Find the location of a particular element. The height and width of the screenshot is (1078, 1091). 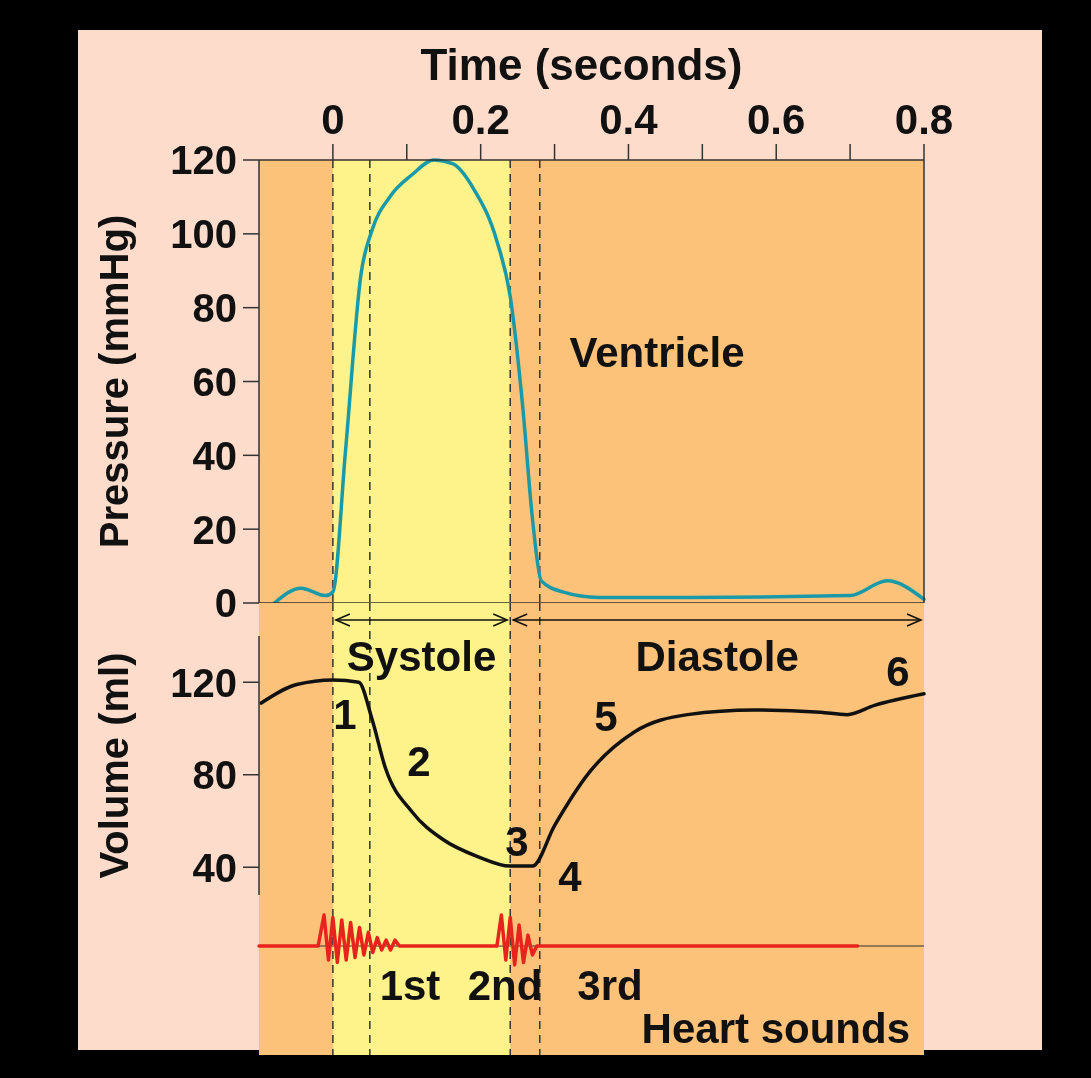

x-tick-label: 0.4 is located at coordinates (629, 119).